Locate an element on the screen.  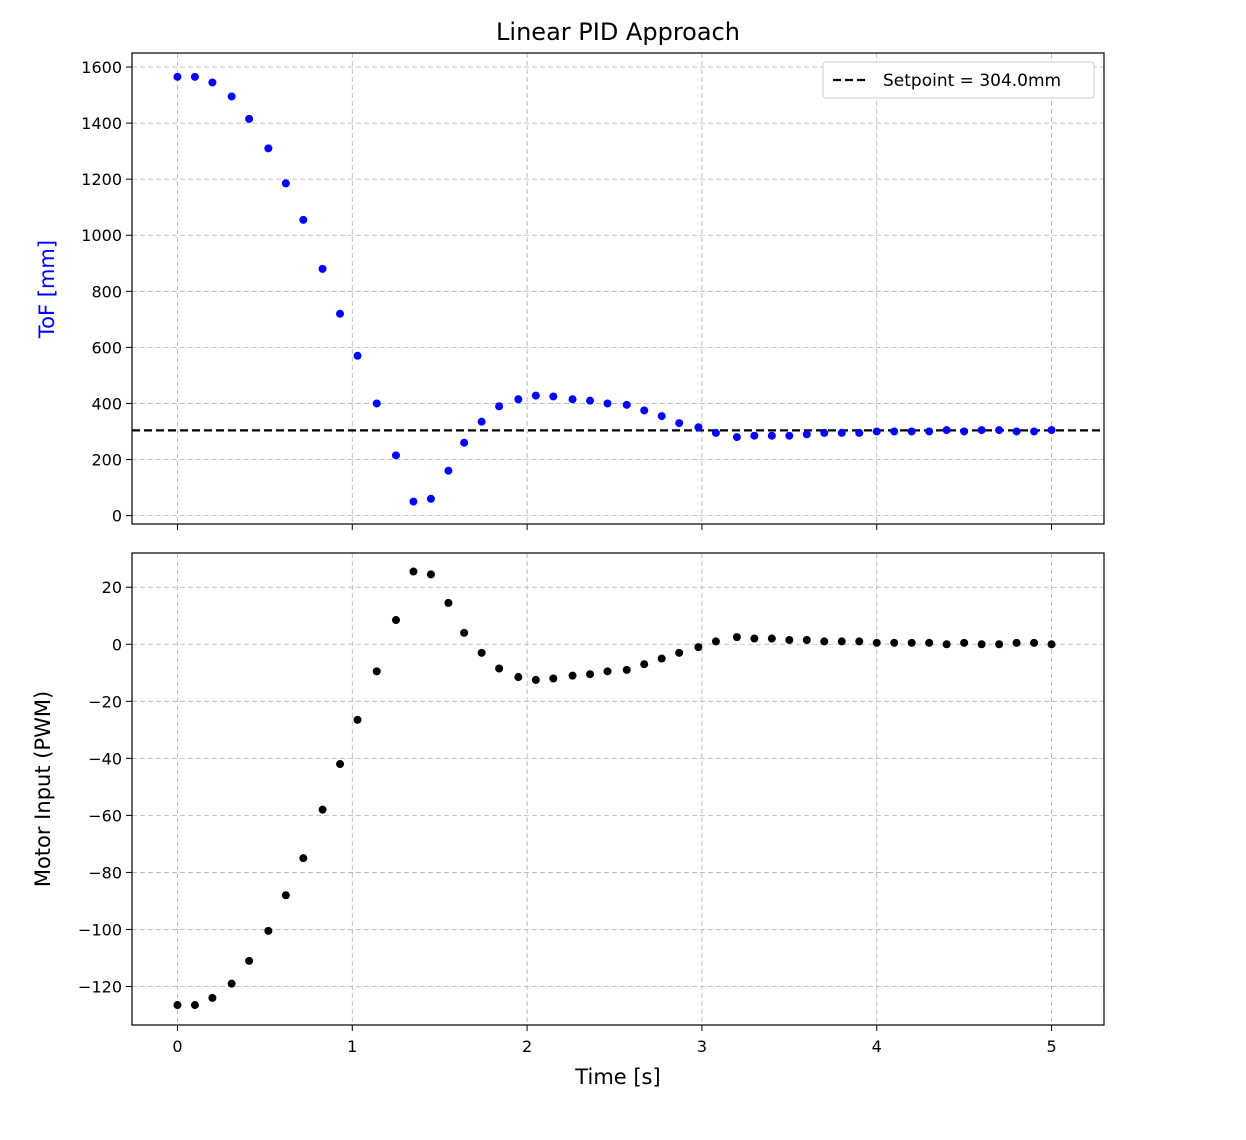
legend-setpoint-label: Setpoint = 304.0mm is located at coordinates (972, 81).